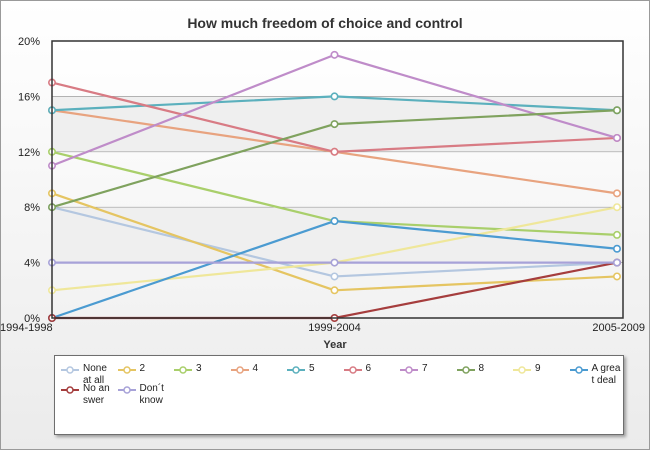 Image resolution: width=650 pixels, height=450 pixels. What do you see at coordinates (96, 394) in the screenshot?
I see `legend-label: No answer` at bounding box center [96, 394].